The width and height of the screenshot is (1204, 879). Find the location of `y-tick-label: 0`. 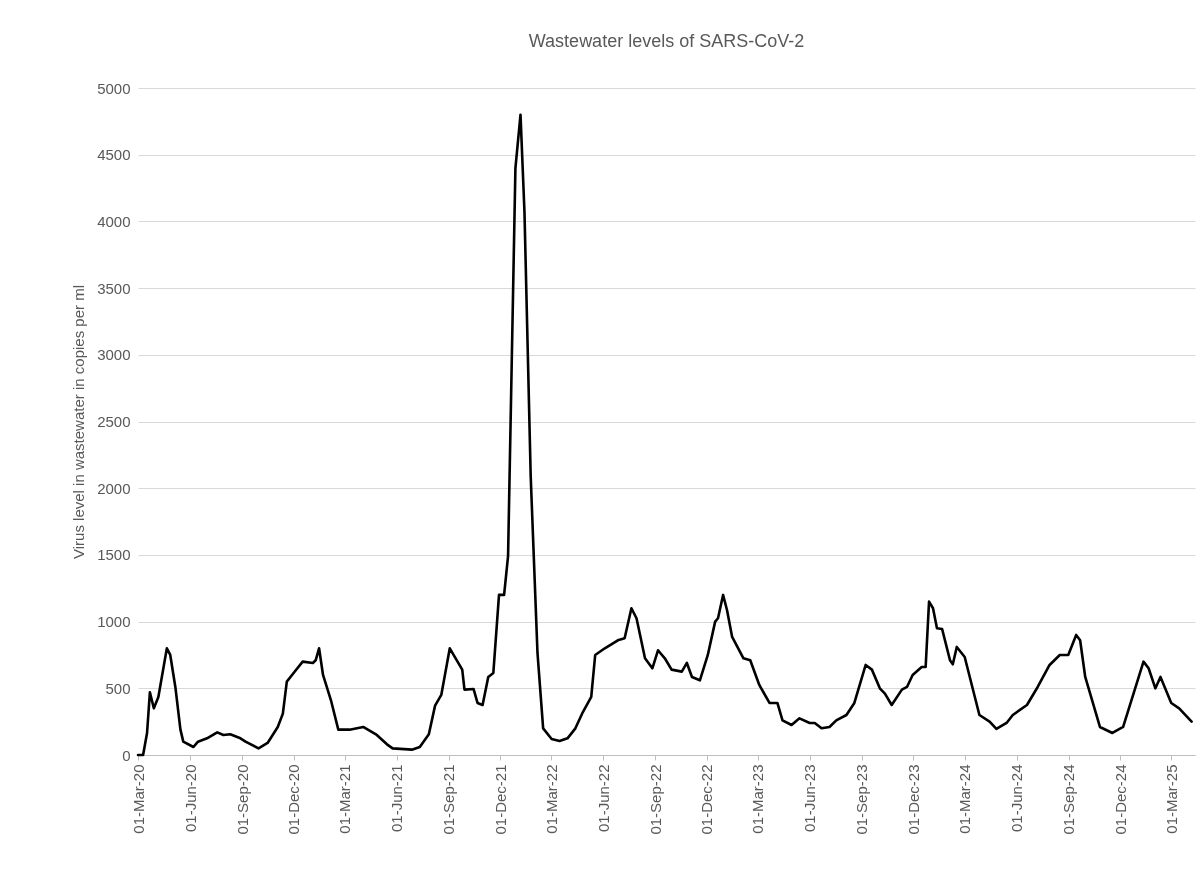

y-tick-label: 0 is located at coordinates (126, 755).